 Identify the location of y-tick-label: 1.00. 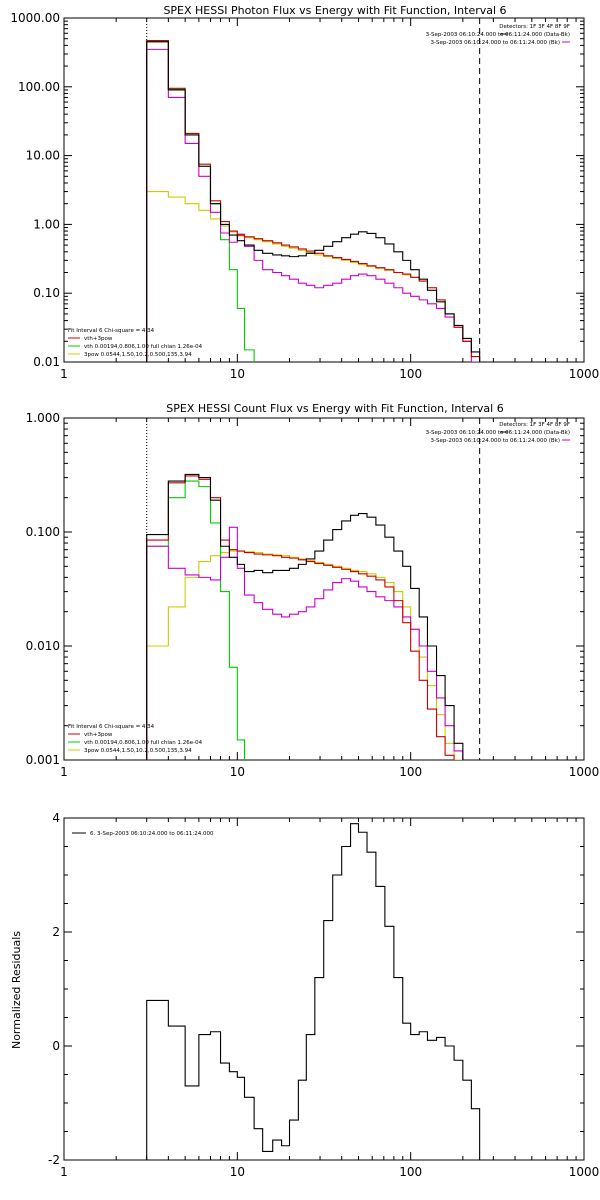
(46, 224).